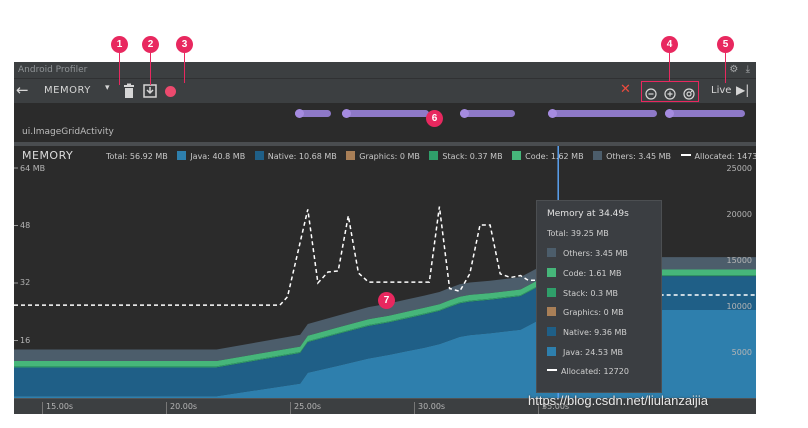 The width and height of the screenshot is (808, 428). Describe the element at coordinates (739, 69) in the screenshot. I see `titlebar-icons: ⚙ ⤓` at that location.